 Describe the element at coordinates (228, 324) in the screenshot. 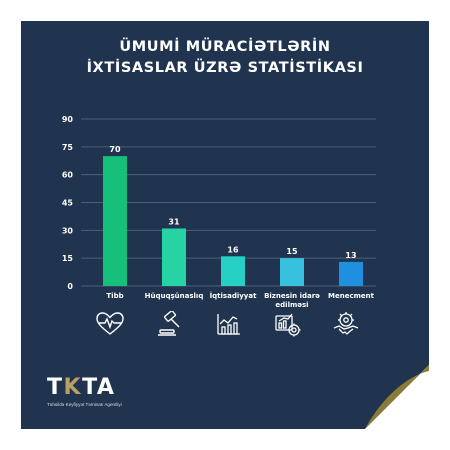

I see `growth-chart-icon` at that location.